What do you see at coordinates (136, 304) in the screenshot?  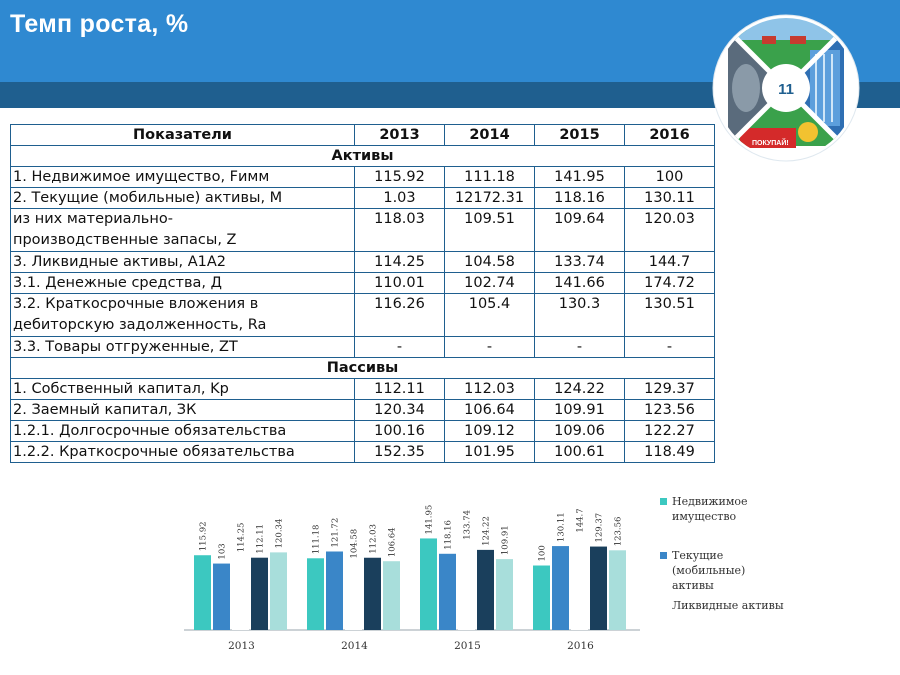 I see `row-label-line: 3.2. Краткосрочные вложения в` at bounding box center [136, 304].